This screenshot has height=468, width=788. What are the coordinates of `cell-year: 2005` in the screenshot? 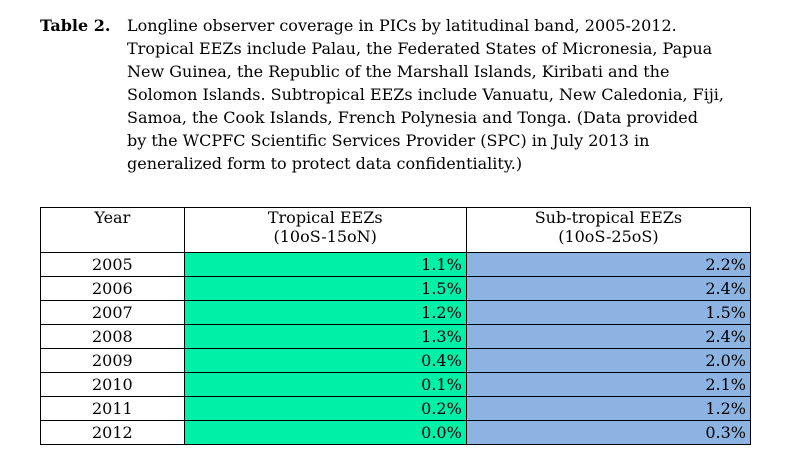 It's located at (112, 264).